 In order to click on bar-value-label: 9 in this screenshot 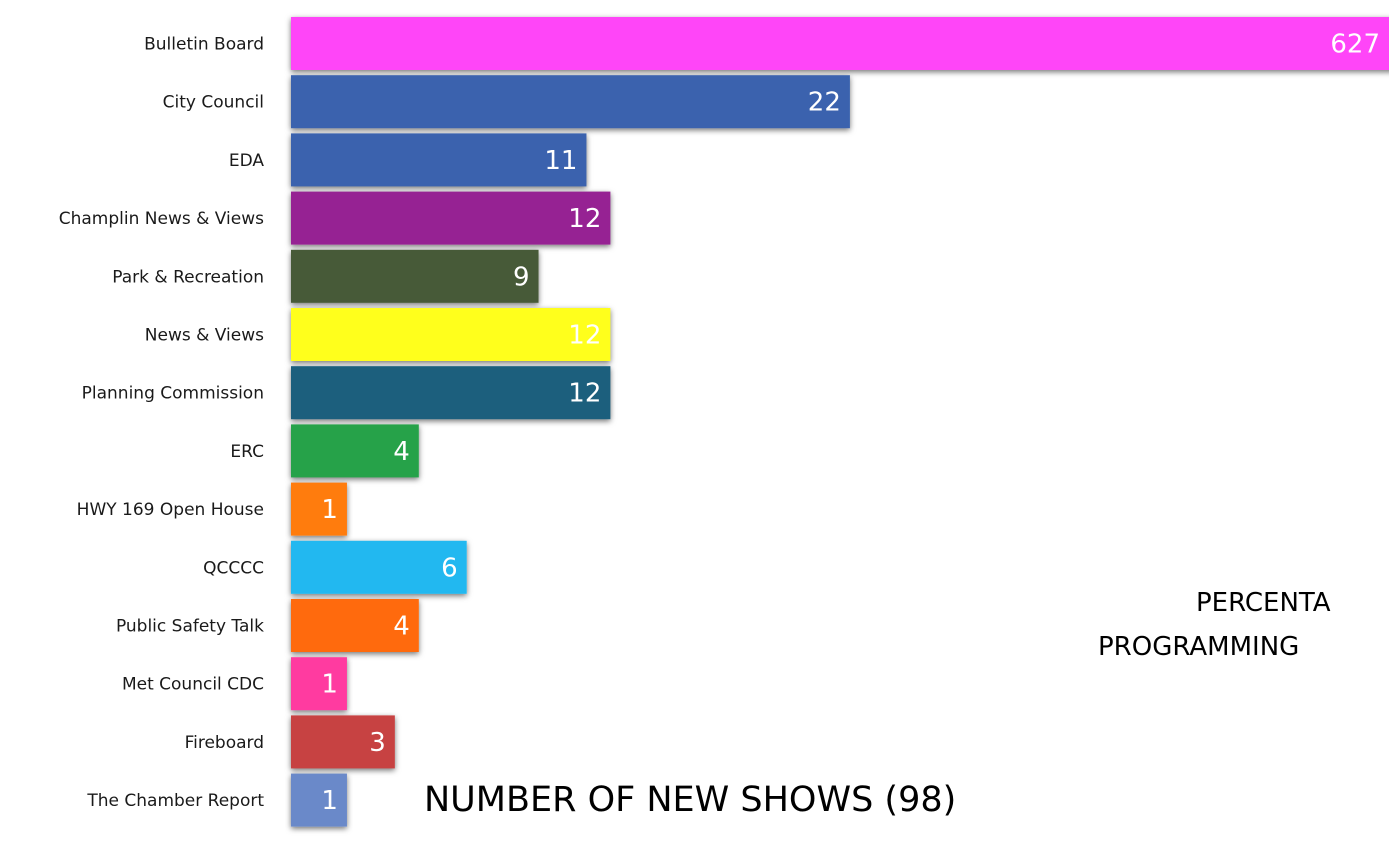, I will do `click(521, 277)`.